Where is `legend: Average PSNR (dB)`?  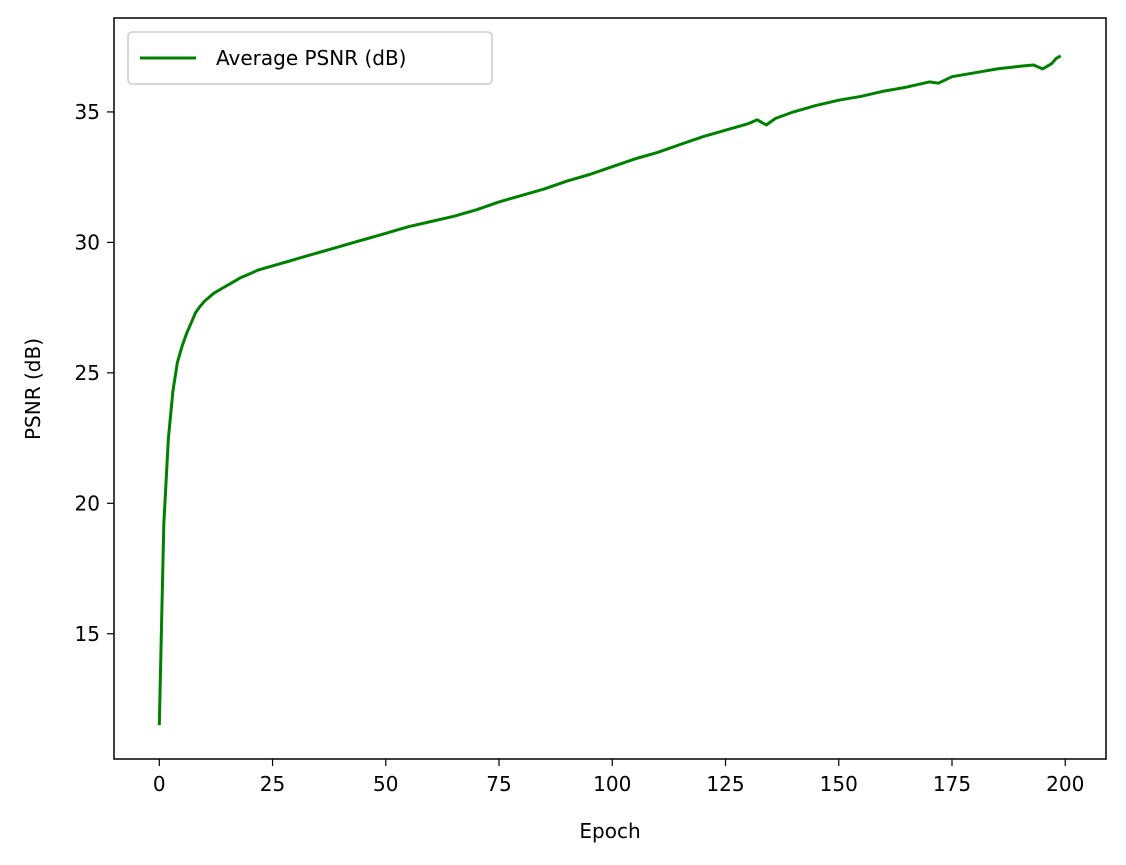 legend: Average PSNR (dB) is located at coordinates (310, 58).